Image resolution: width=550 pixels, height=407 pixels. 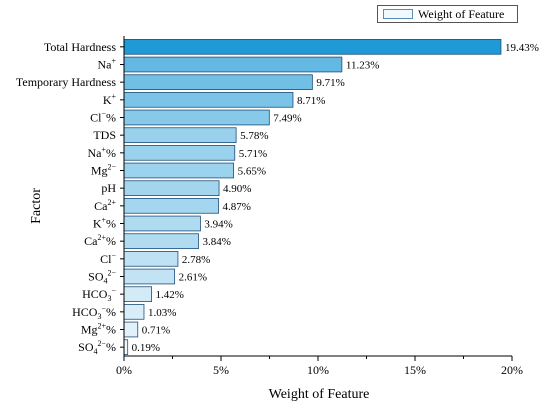 I want to click on category-label: K+%, so click(x=104, y=223).